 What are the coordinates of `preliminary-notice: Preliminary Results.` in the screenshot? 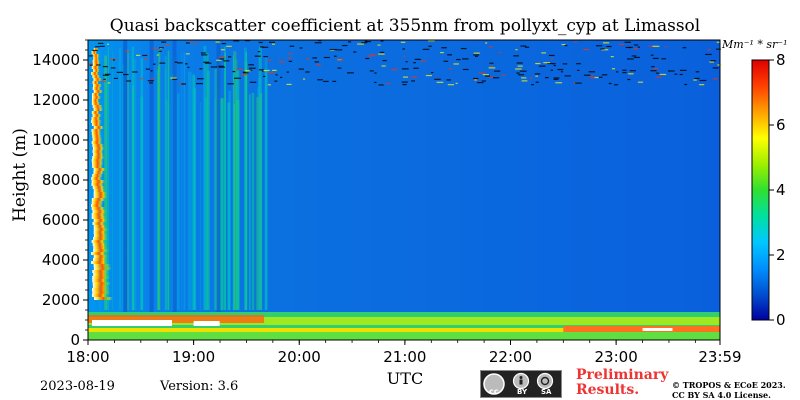 It's located at (622, 383).